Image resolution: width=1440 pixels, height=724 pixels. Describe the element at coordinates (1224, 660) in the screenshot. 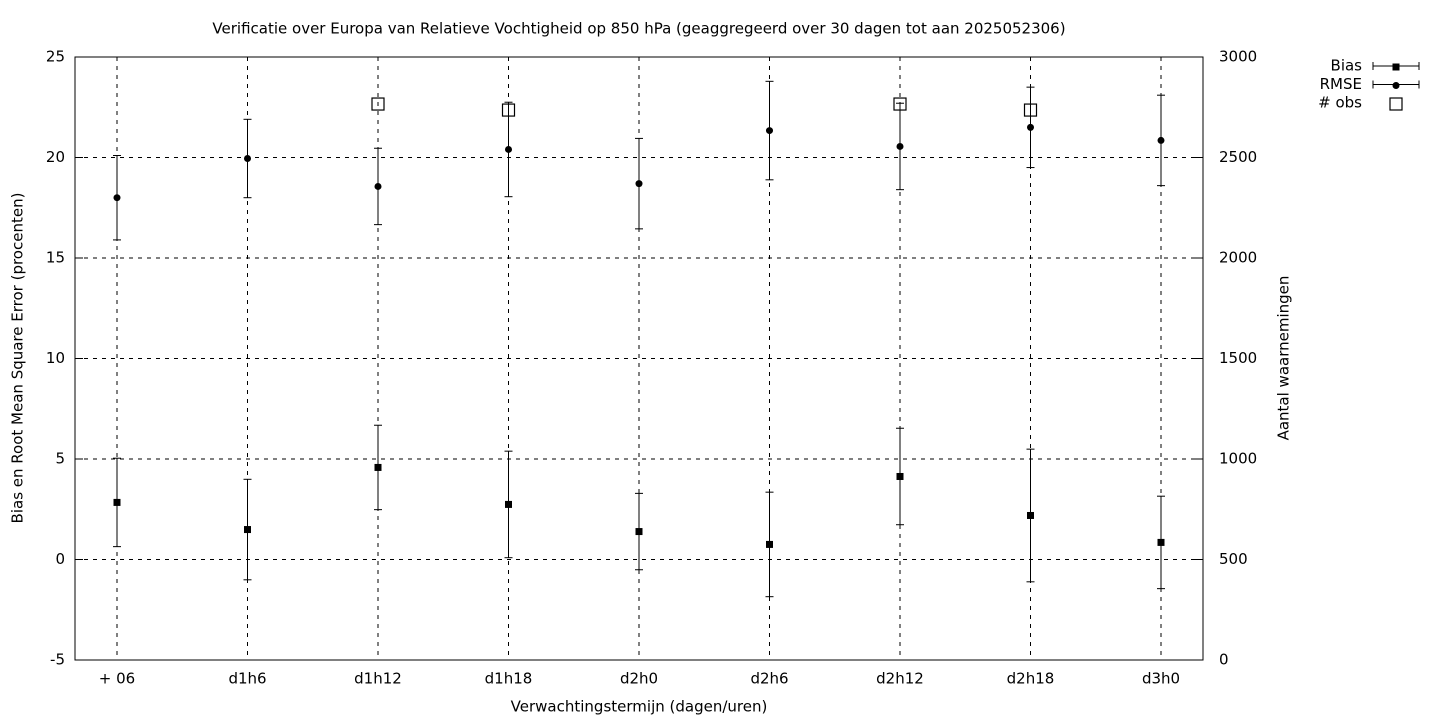

I see `y2-tick-label: 0` at that location.